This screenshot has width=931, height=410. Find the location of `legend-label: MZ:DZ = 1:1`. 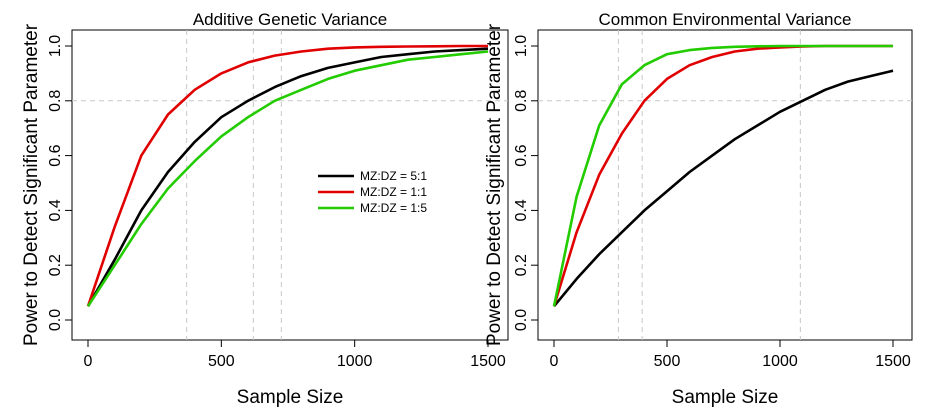

legend-label: MZ:DZ = 1:1 is located at coordinates (393, 192).